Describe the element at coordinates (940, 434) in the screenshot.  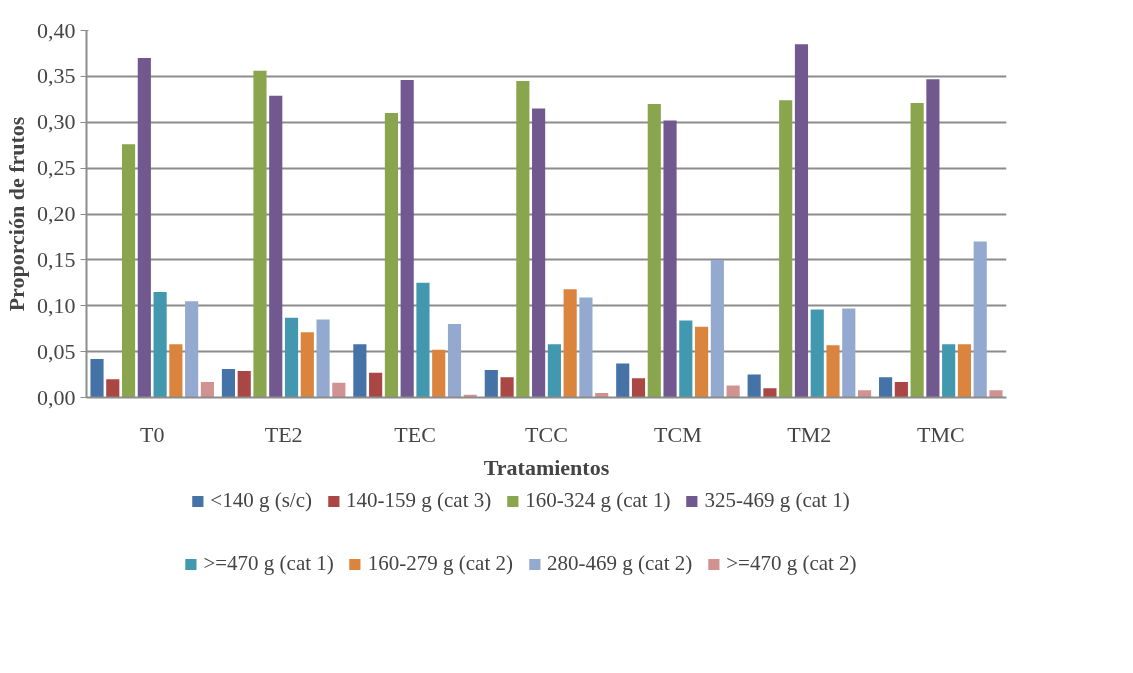
I see `x-tick-label: TMC` at that location.